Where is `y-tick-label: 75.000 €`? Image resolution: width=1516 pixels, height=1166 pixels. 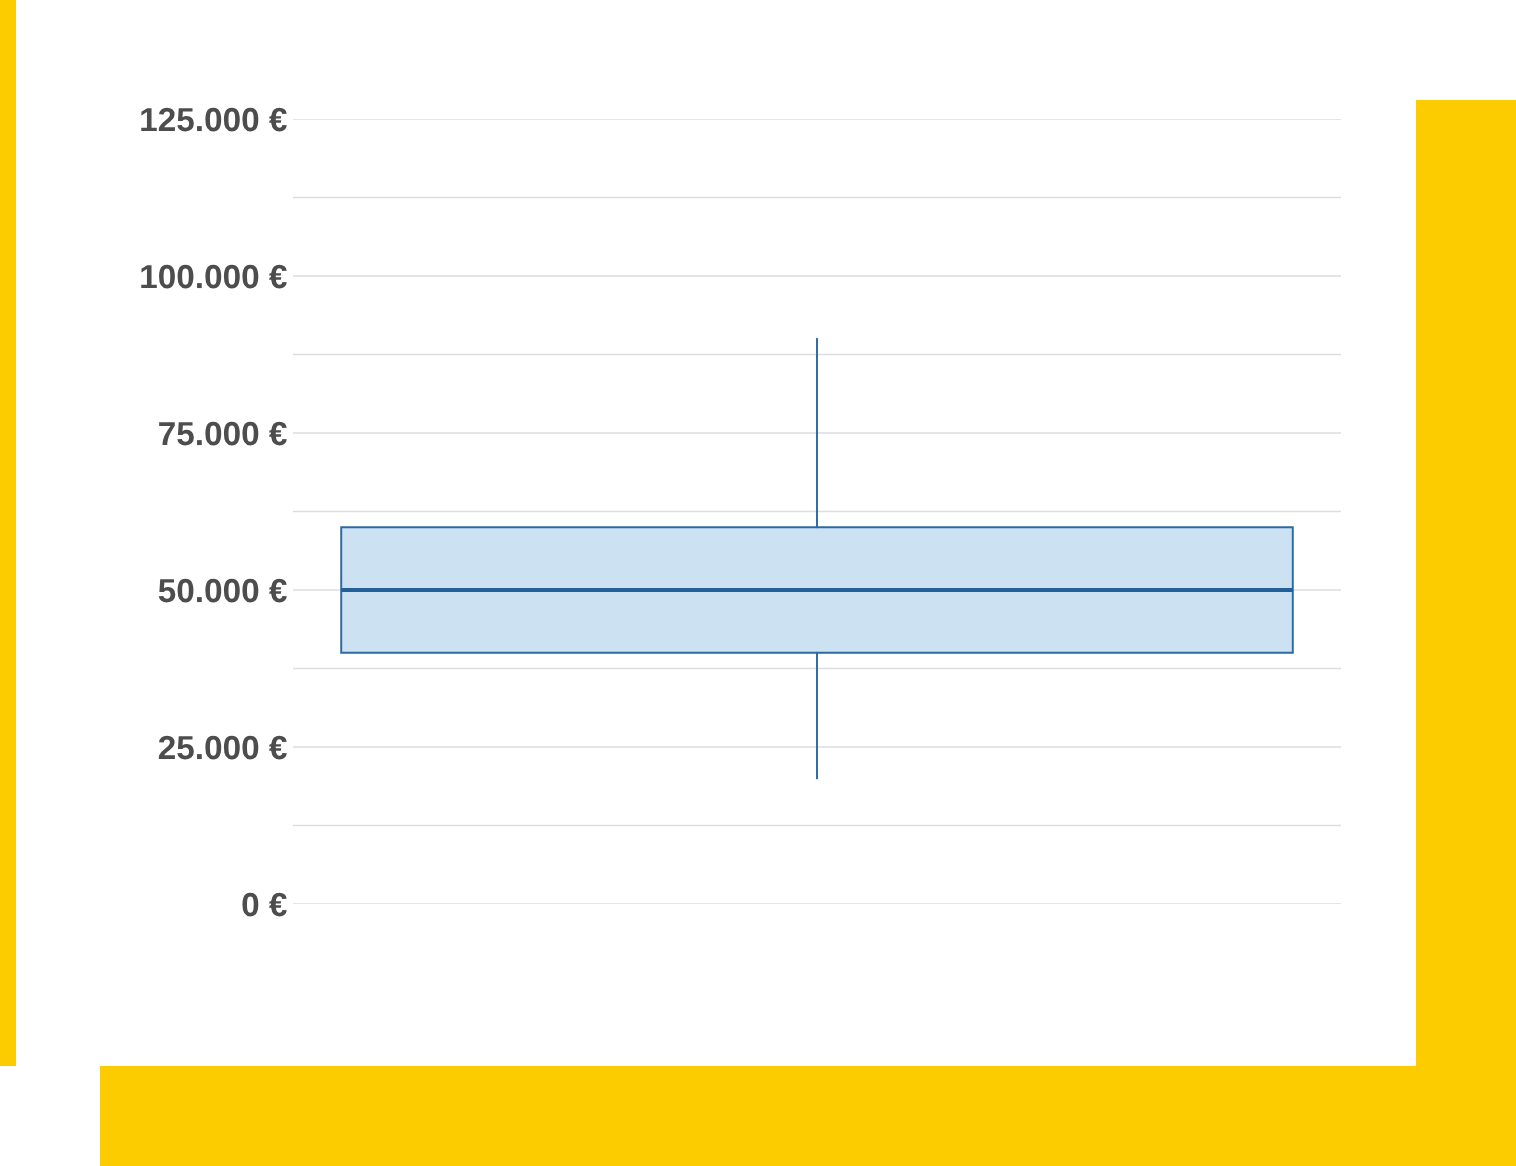
y-tick-label: 75.000 € is located at coordinates (223, 433).